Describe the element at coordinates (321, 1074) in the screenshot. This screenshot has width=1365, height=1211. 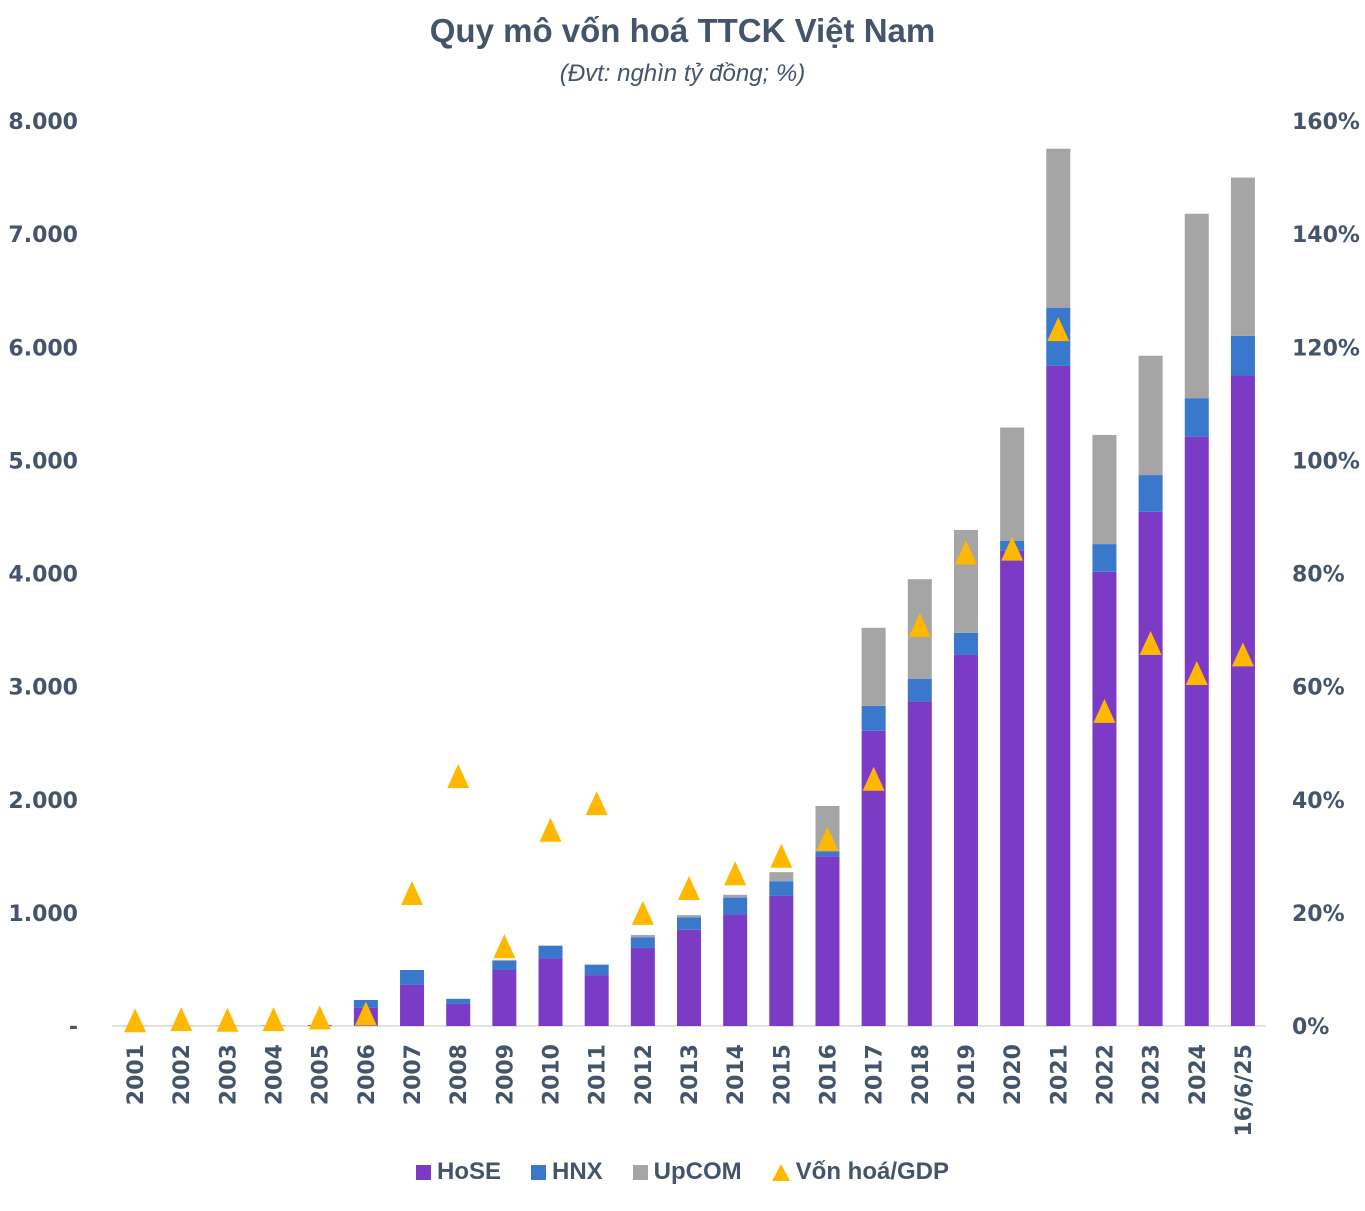
I see `x-tick-label: 2005` at that location.